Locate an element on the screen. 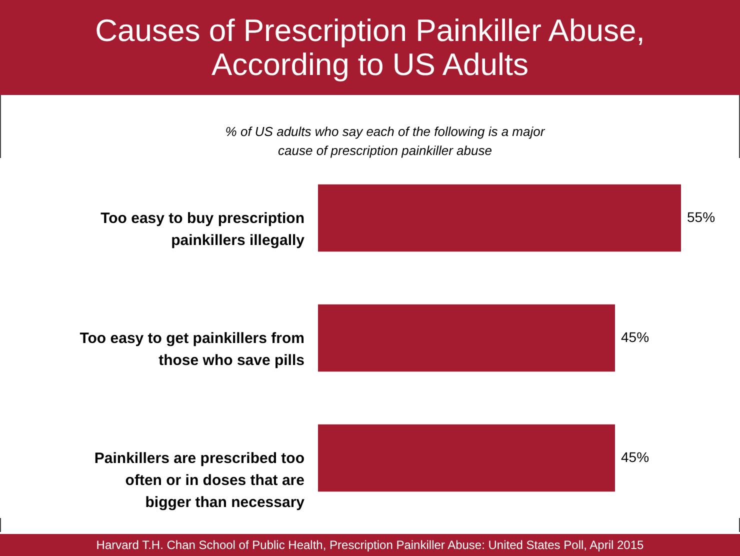 This screenshot has height=556, width=740. y-tick-label: Too easy to get painkillers from those who save pills is located at coordinates (192, 349).